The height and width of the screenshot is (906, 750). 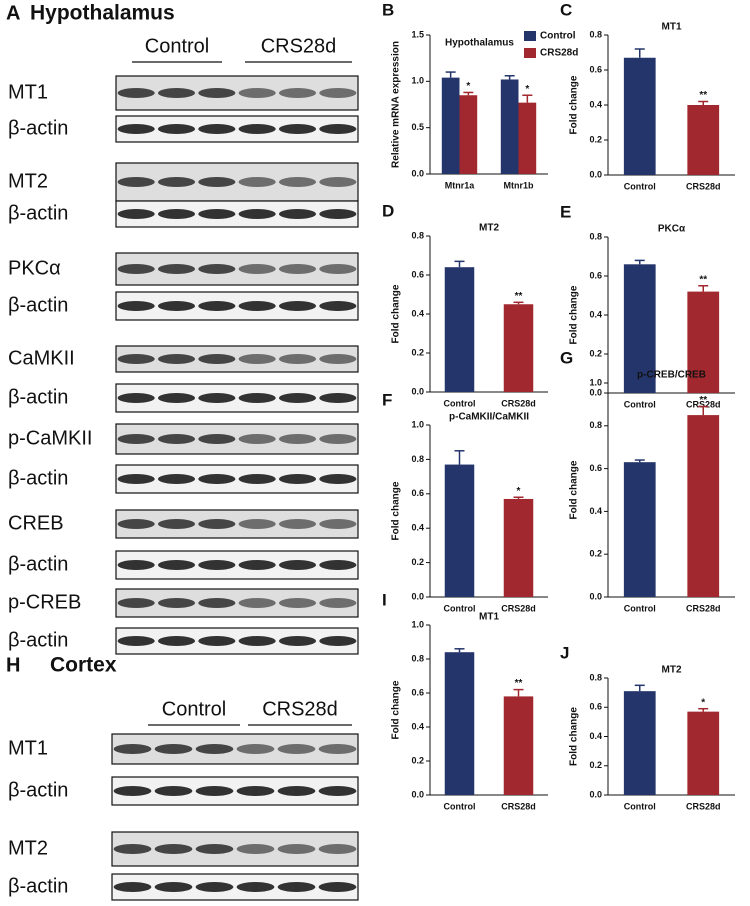 What do you see at coordinates (102, 13) in the screenshot?
I see `panel-title: Hypothalamus` at bounding box center [102, 13].